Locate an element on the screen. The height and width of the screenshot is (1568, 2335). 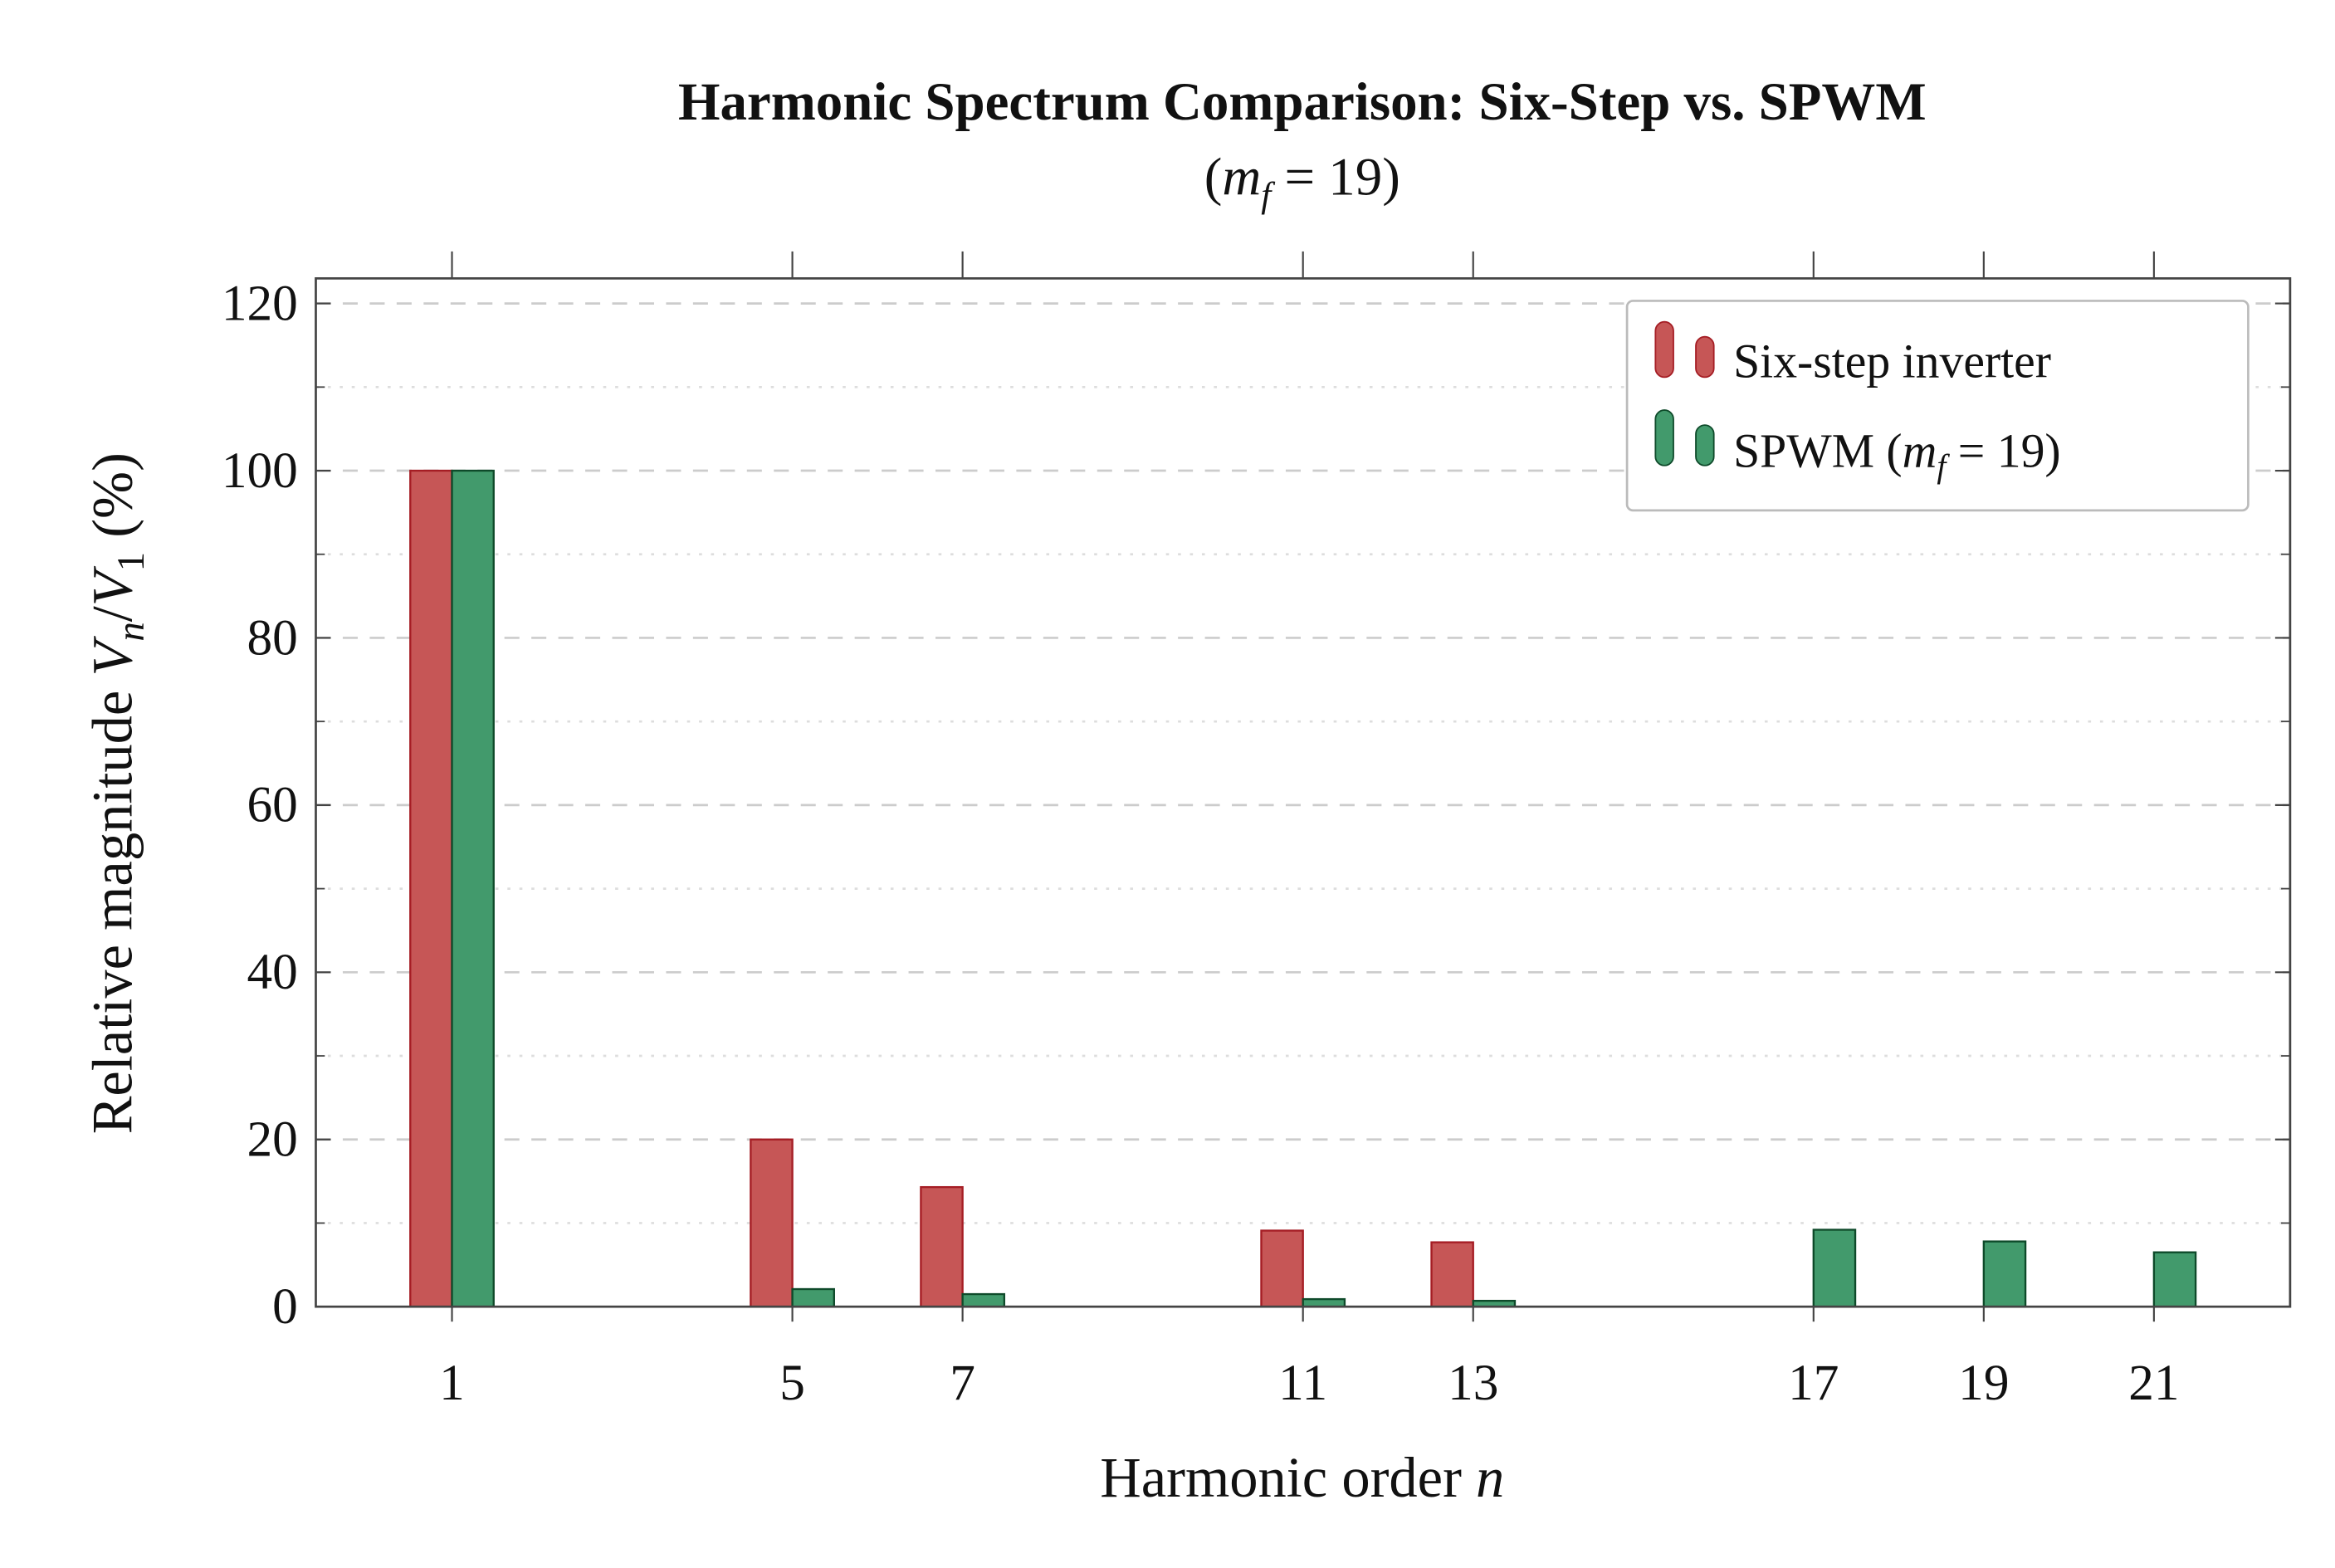
y-tick-label: 40 is located at coordinates (272, 972).